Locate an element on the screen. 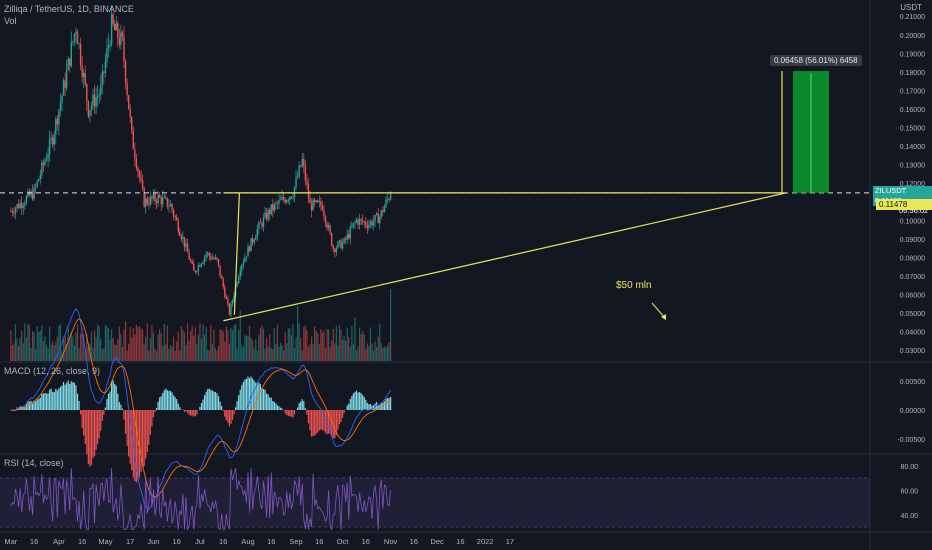 The height and width of the screenshot is (550, 932). volume-annotation: $50 mln is located at coordinates (634, 285).